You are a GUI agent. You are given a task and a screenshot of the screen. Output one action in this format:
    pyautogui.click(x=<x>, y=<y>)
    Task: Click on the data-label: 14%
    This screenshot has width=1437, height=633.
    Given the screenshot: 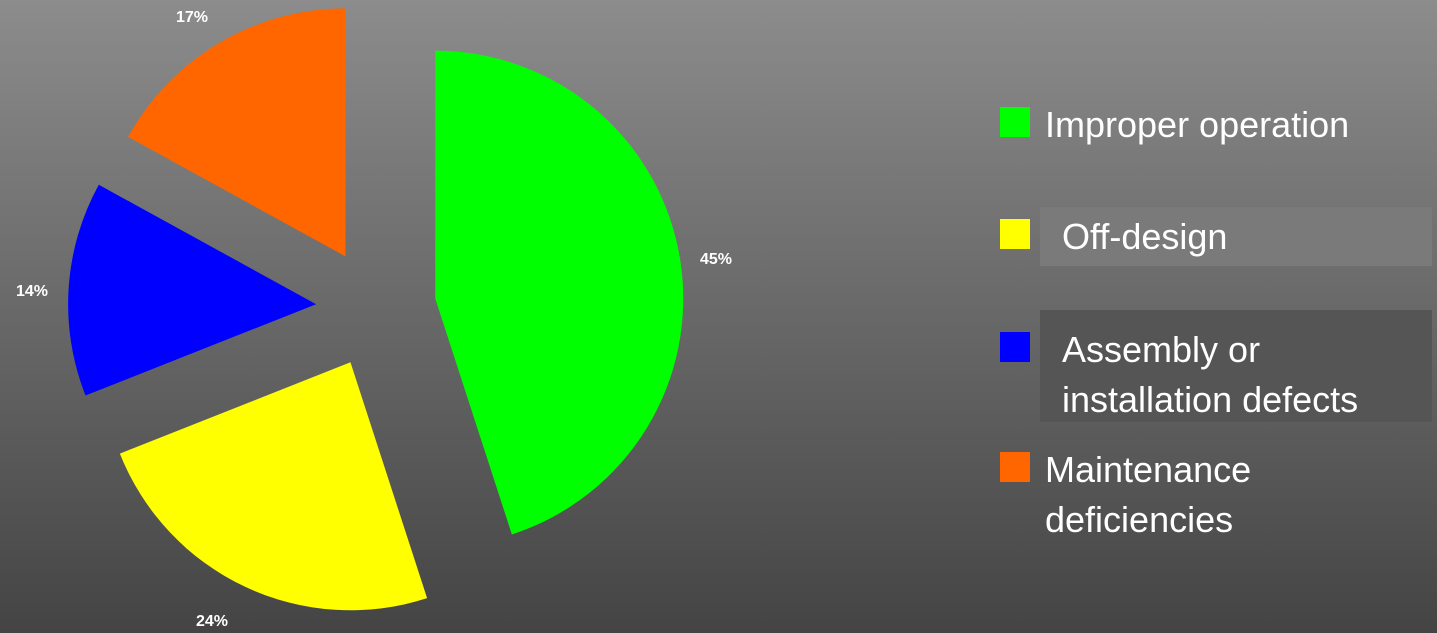 What is the action you would take?
    pyautogui.click(x=32, y=291)
    